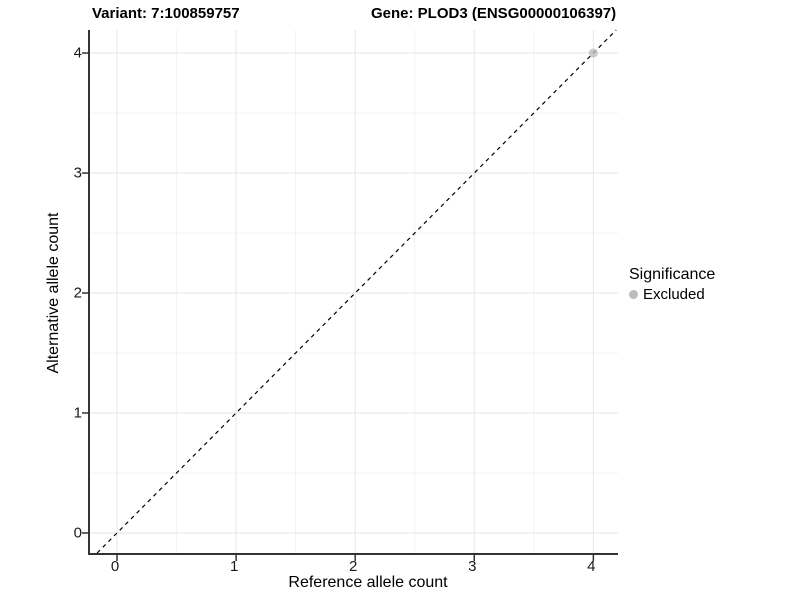 The width and height of the screenshot is (800, 600). What do you see at coordinates (166, 13) in the screenshot?
I see `variant-title: Variant: 7:100859757` at bounding box center [166, 13].